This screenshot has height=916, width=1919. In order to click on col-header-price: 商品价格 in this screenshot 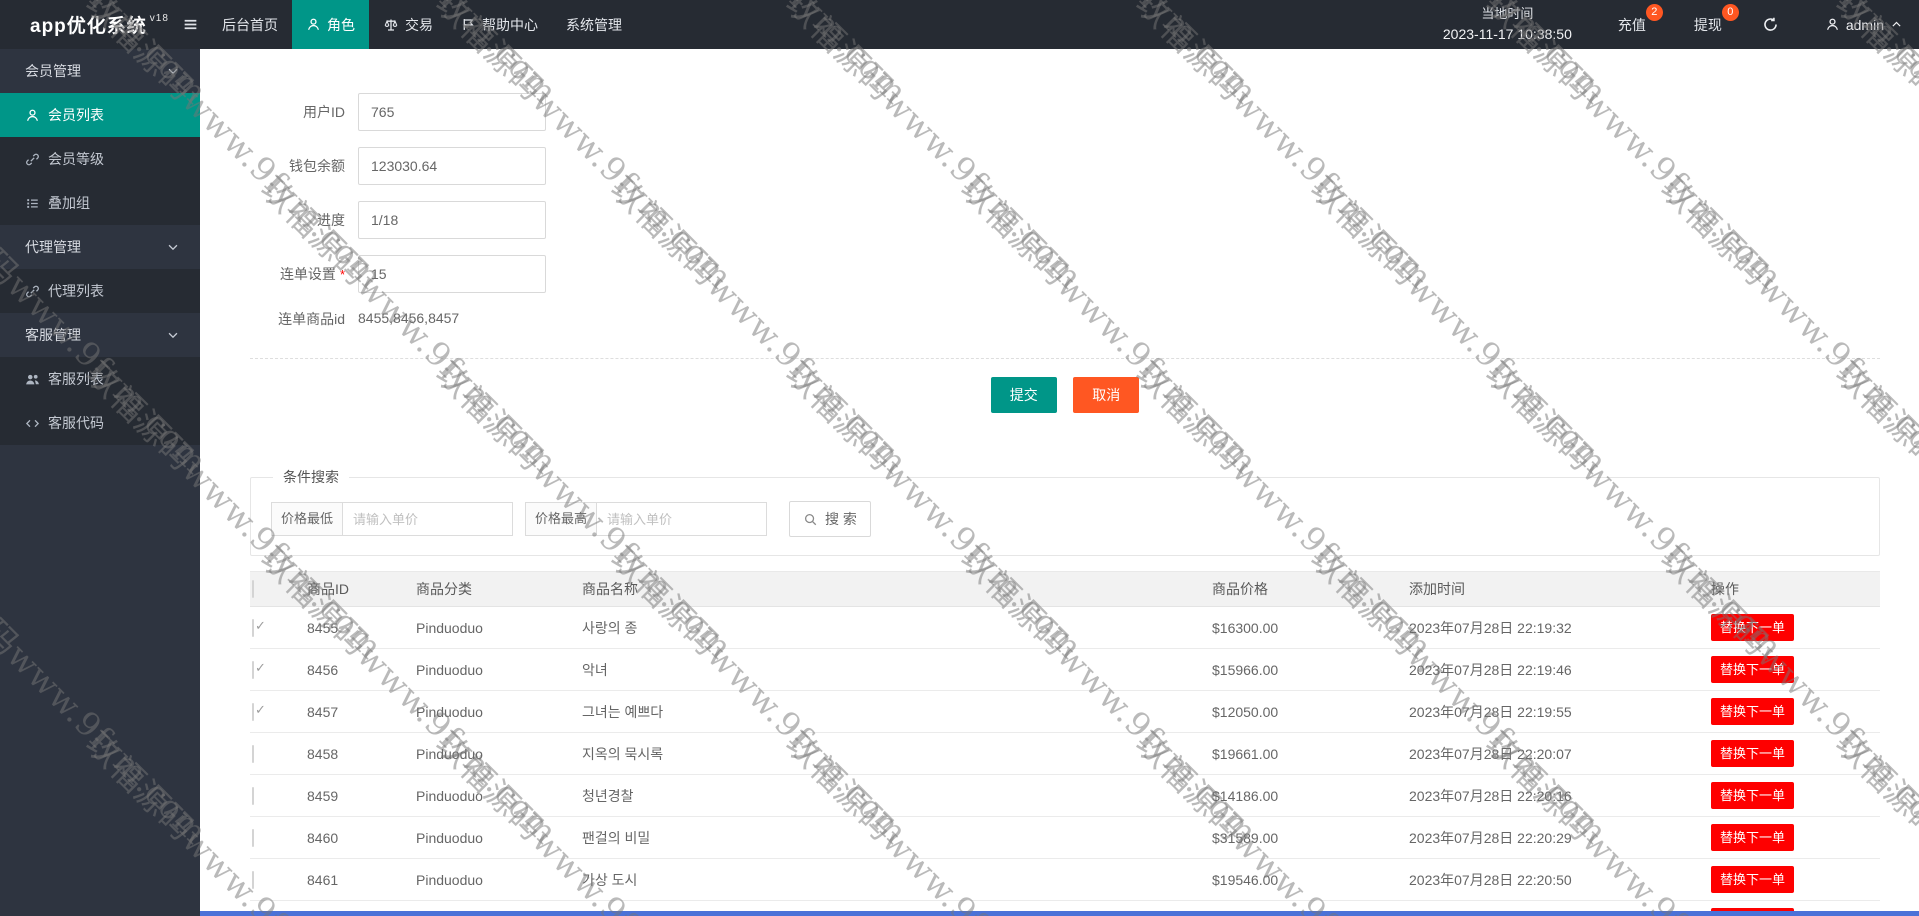, I will do `click(1240, 589)`.